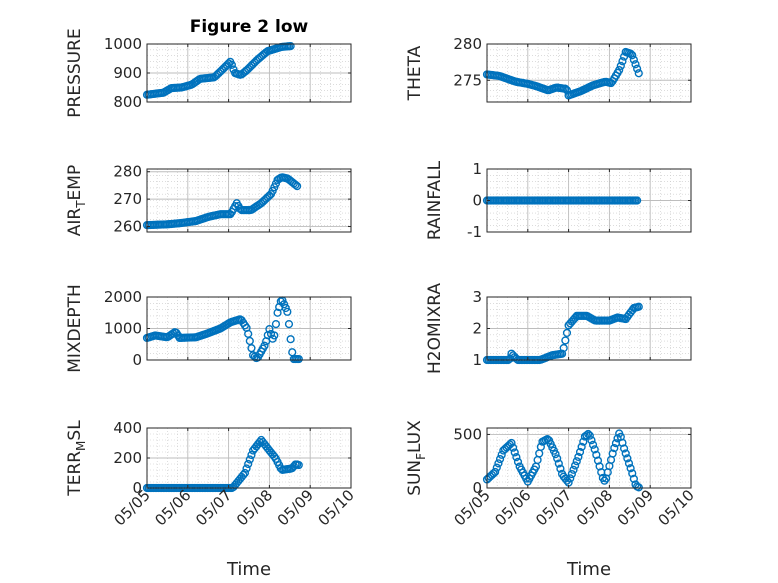 The height and width of the screenshot is (583, 778). What do you see at coordinates (435, 200) in the screenshot?
I see `y-axis-label: RAINFALL` at bounding box center [435, 200].